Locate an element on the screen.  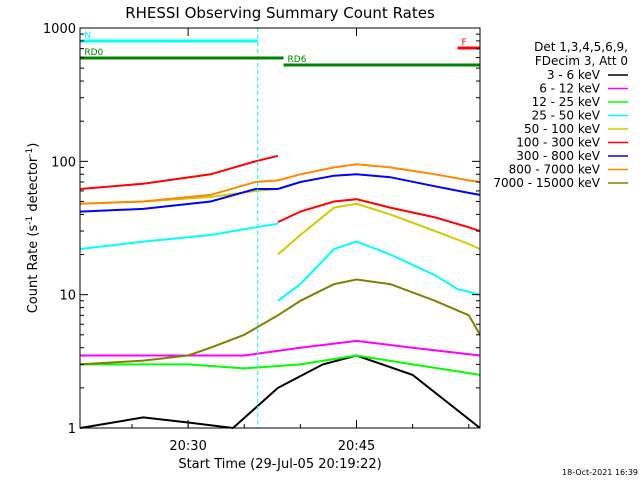
legend-entry-label-2: 12 - 25 keV is located at coordinates (566, 102).